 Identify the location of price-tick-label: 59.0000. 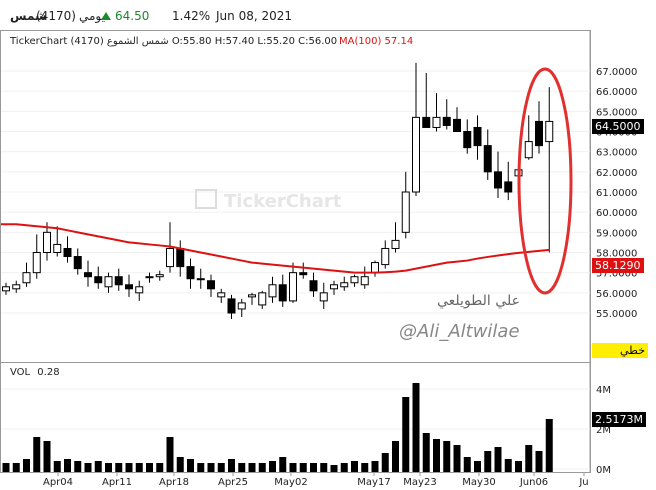
(616, 233).